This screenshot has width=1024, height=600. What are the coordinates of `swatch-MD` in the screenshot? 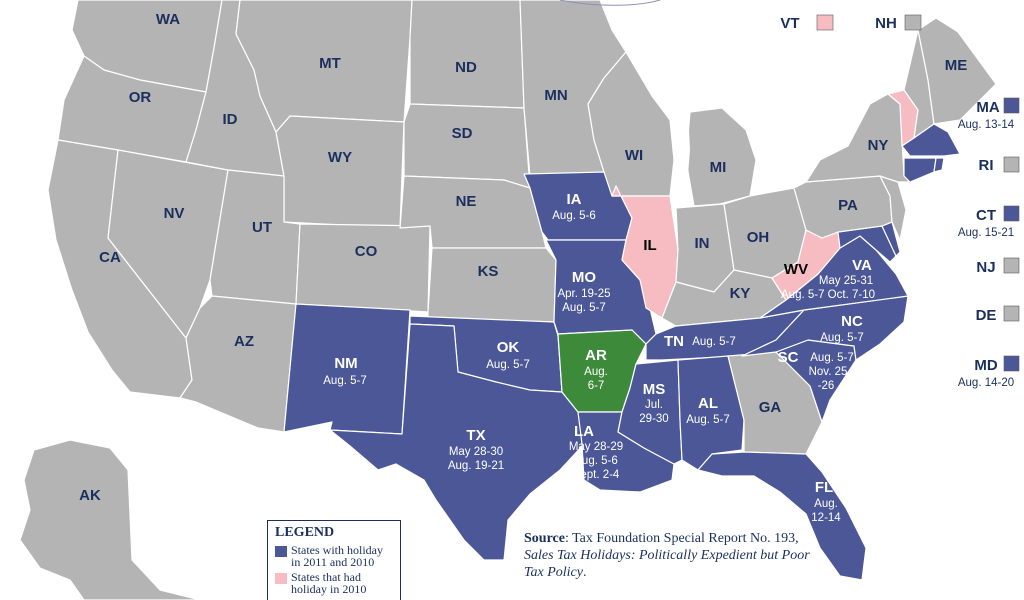 It's located at (1011, 363).